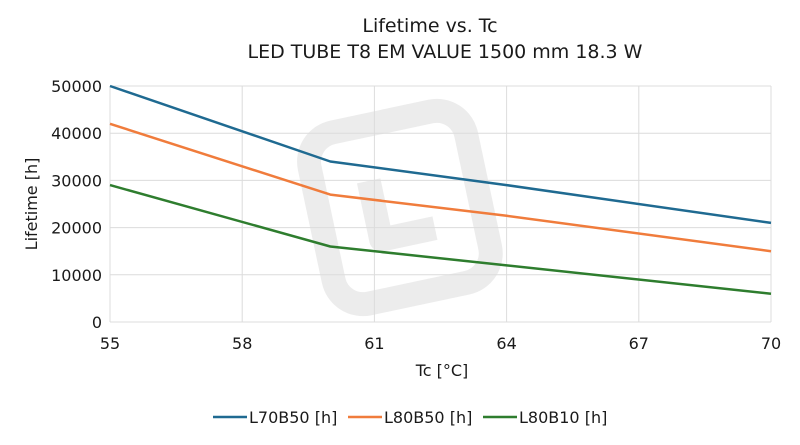  What do you see at coordinates (440, 343) in the screenshot?
I see `x-tick-labels: 55 58 61 64 67 70` at bounding box center [440, 343].